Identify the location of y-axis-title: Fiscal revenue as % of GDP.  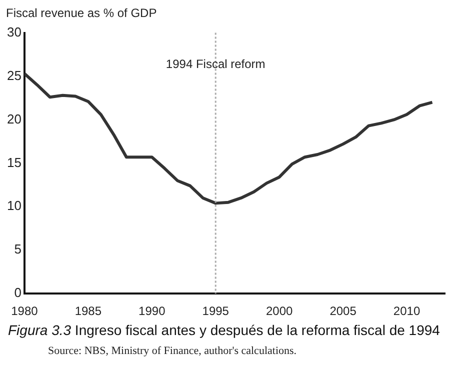
(81, 13).